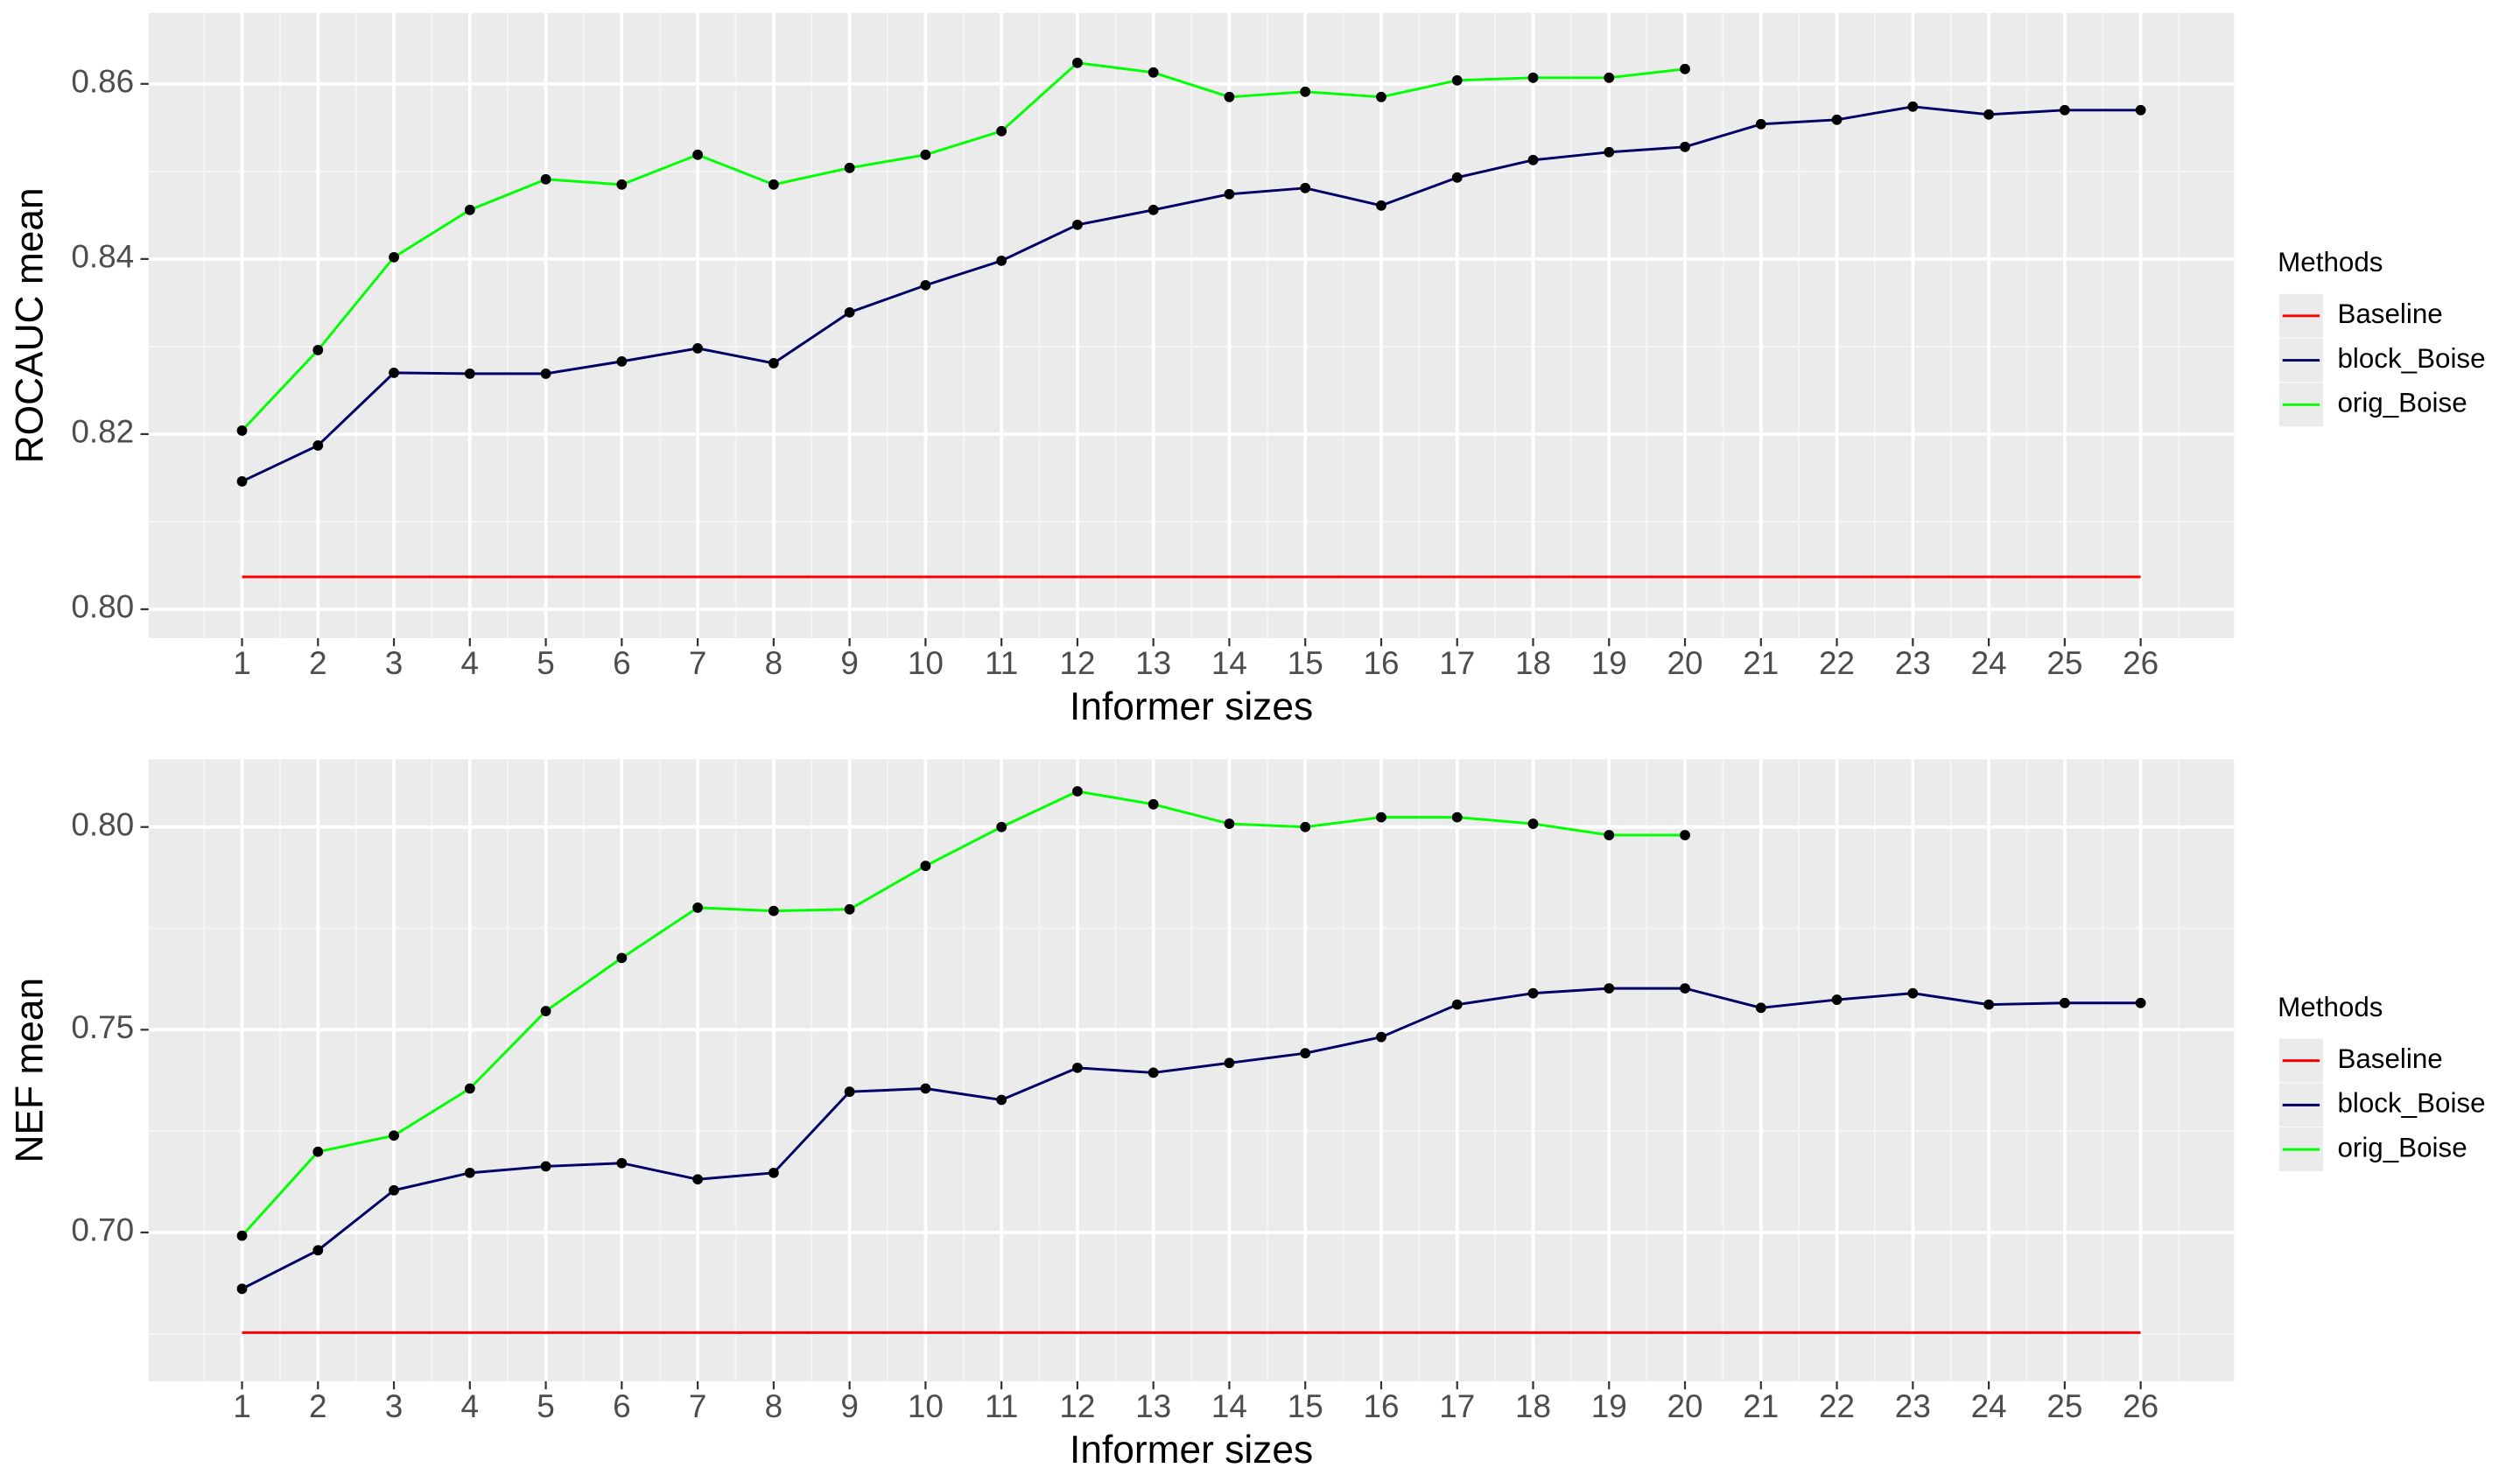 This screenshot has height=1482, width=2520. Describe the element at coordinates (1153, 663) in the screenshot. I see `x-tick-label: 13` at that location.